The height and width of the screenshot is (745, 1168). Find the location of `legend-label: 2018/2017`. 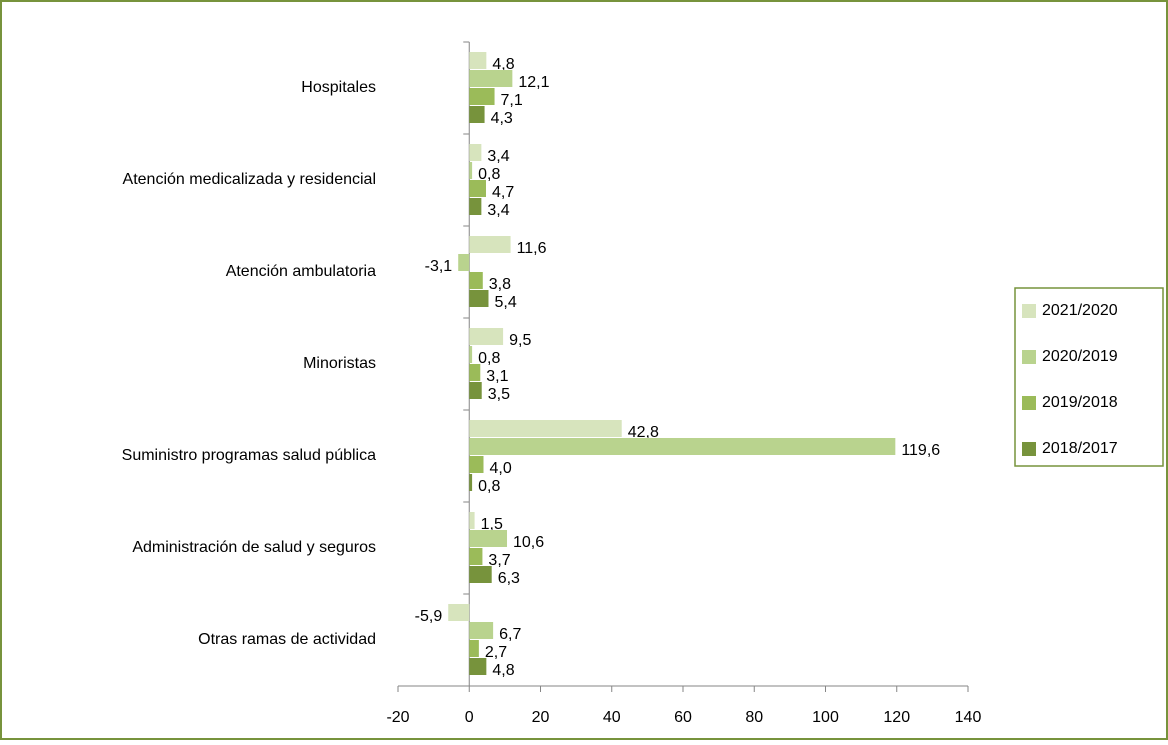

legend-label: 2018/2017 is located at coordinates (1080, 448).